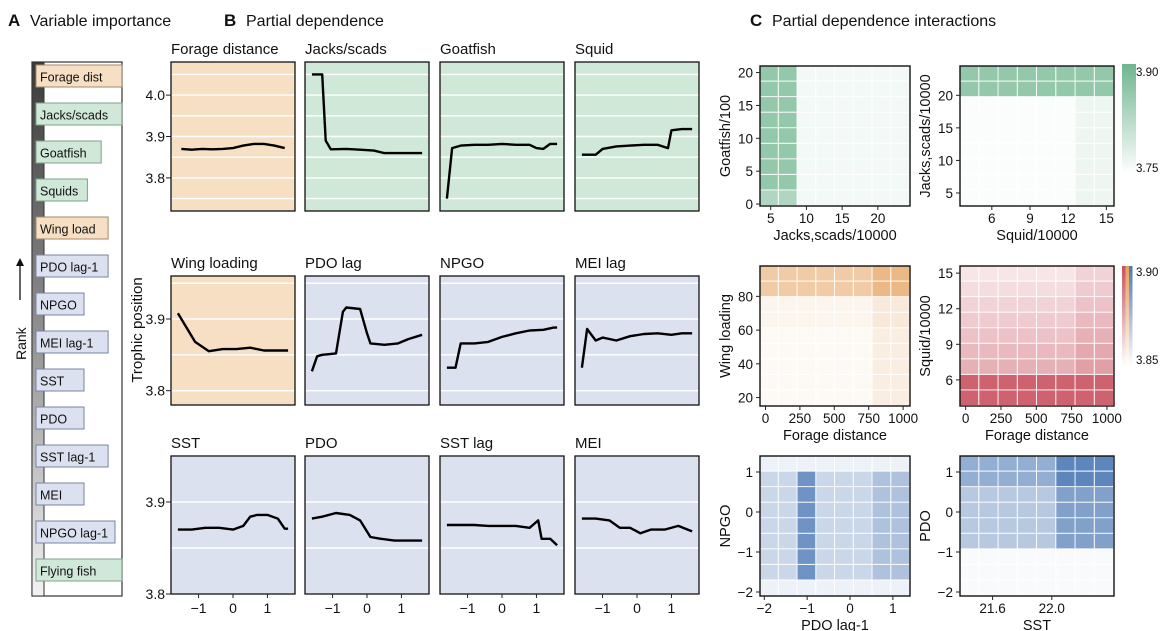  I want to click on pd-plot: SST −1 0 1, so click(233, 525).